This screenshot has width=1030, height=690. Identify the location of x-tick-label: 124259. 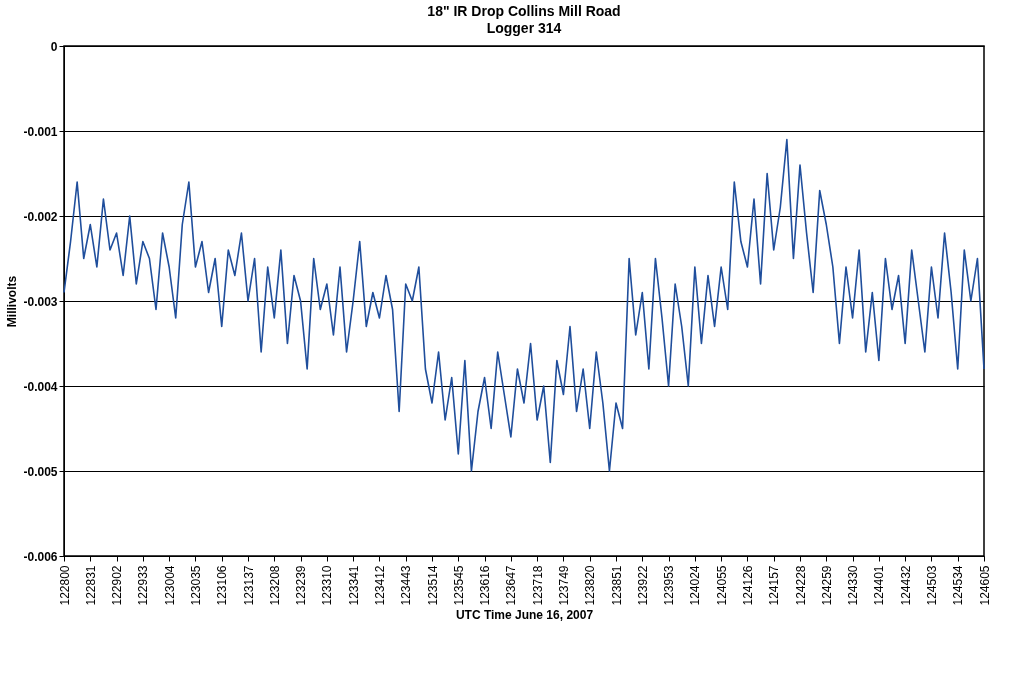
(826, 585).